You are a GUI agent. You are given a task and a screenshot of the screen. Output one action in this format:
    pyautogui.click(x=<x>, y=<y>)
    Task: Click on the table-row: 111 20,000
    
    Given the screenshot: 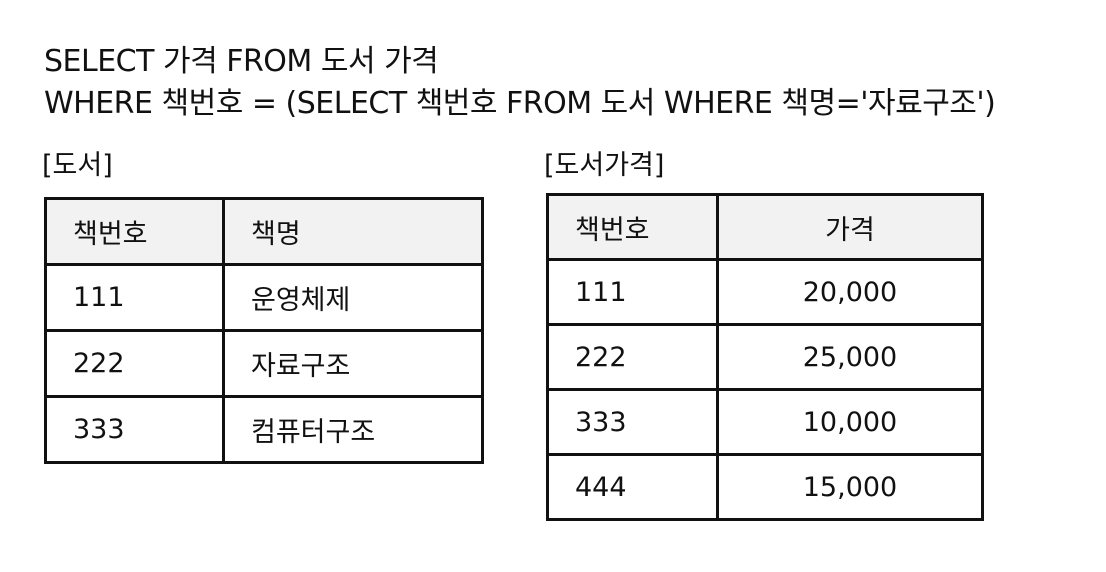 What is the action you would take?
    pyautogui.click(x=765, y=292)
    